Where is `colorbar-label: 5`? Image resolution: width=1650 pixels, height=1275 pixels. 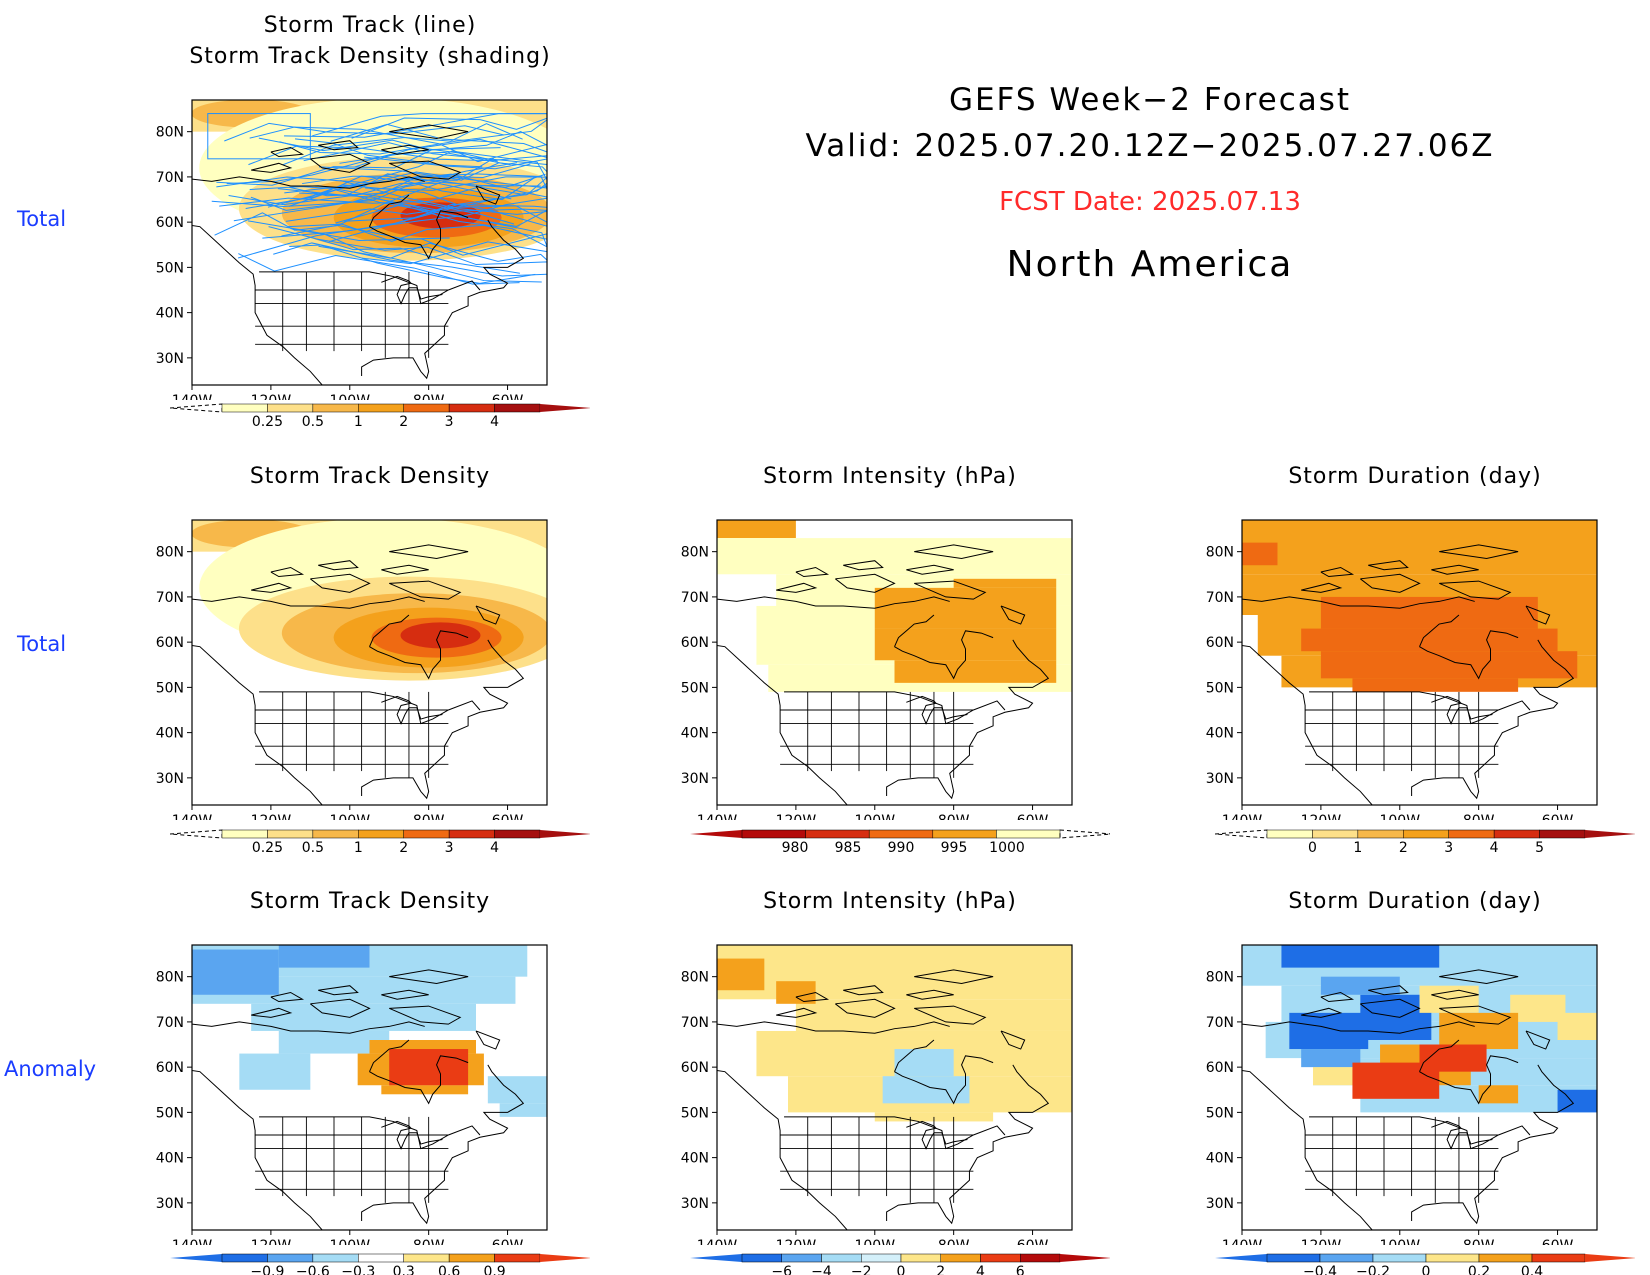 colorbar-label: 5 is located at coordinates (1539, 848).